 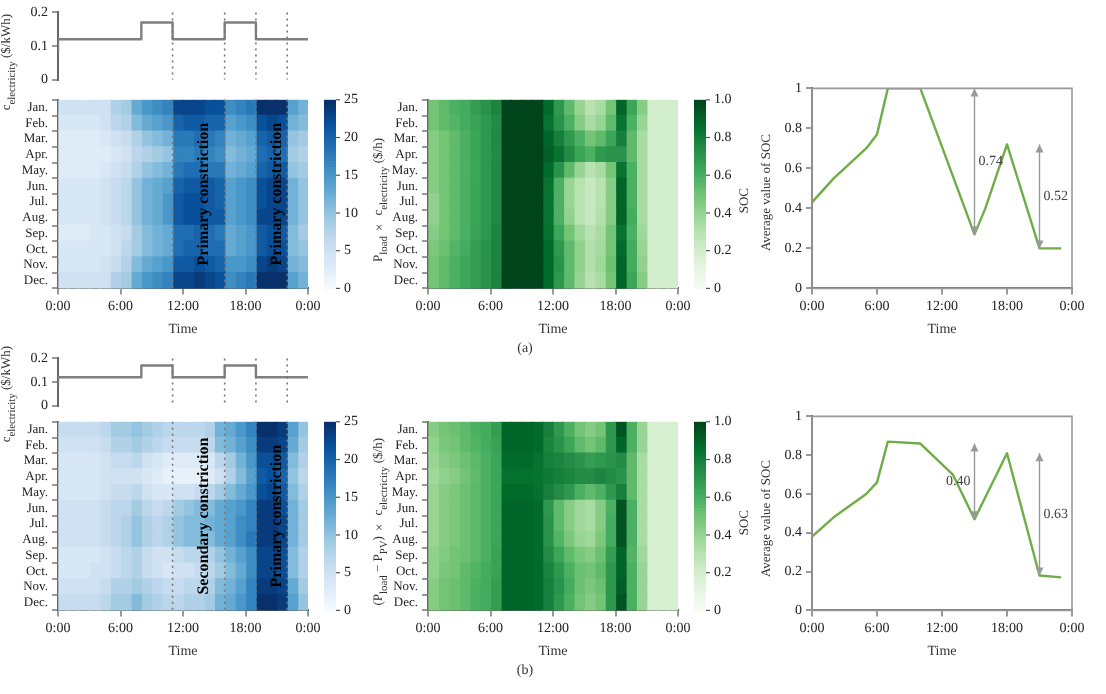 What do you see at coordinates (202, 515) in the screenshot?
I see `annotation: Secondary constriction` at bounding box center [202, 515].